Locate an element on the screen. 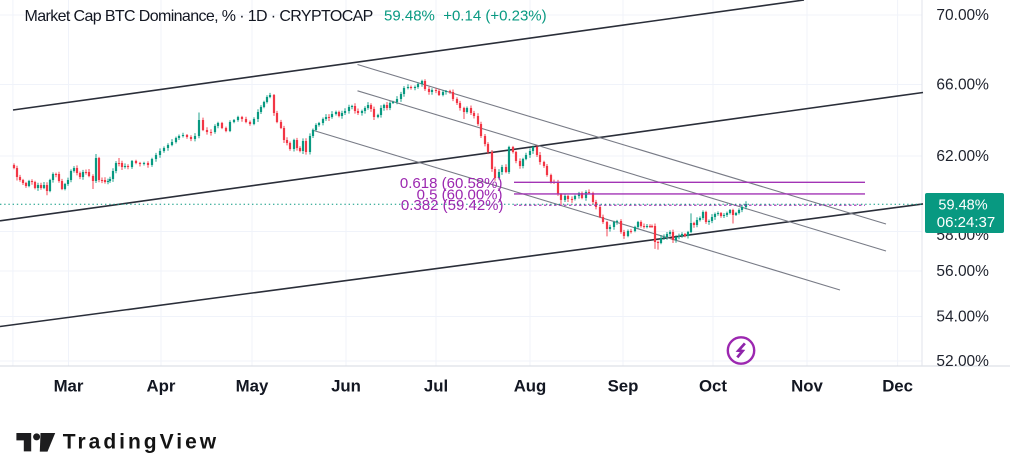  svg-text: Jun is located at coordinates (346, 386).